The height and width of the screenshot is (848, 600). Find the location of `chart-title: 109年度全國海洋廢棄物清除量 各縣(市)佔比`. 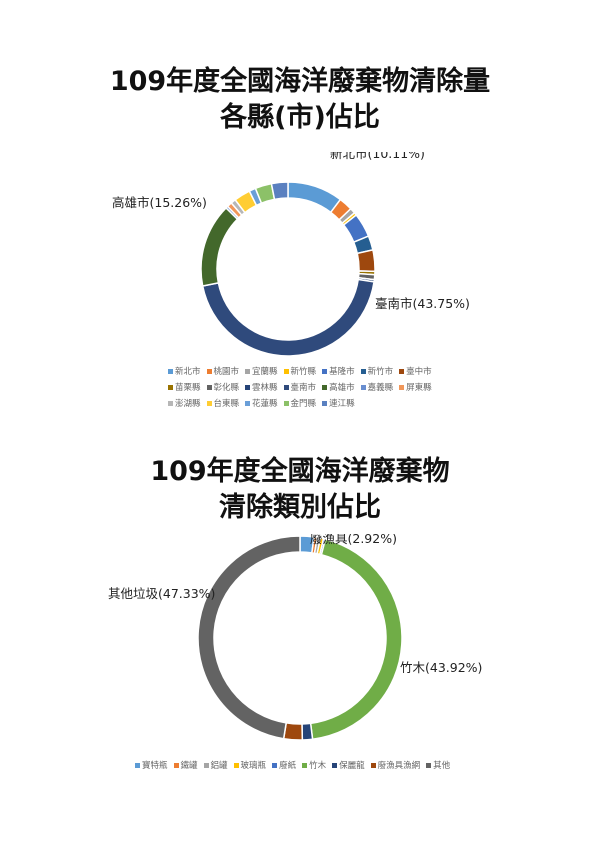

chart-title: 109年度全國海洋廢棄物清除量 各縣(市)佔比 is located at coordinates (300, 100).